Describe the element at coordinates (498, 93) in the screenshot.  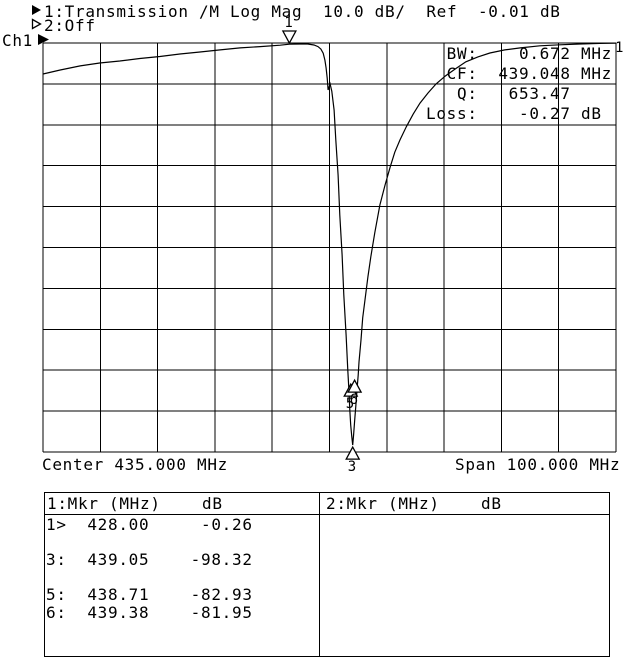
I see `readout-row-q: Q: 653.47` at that location.